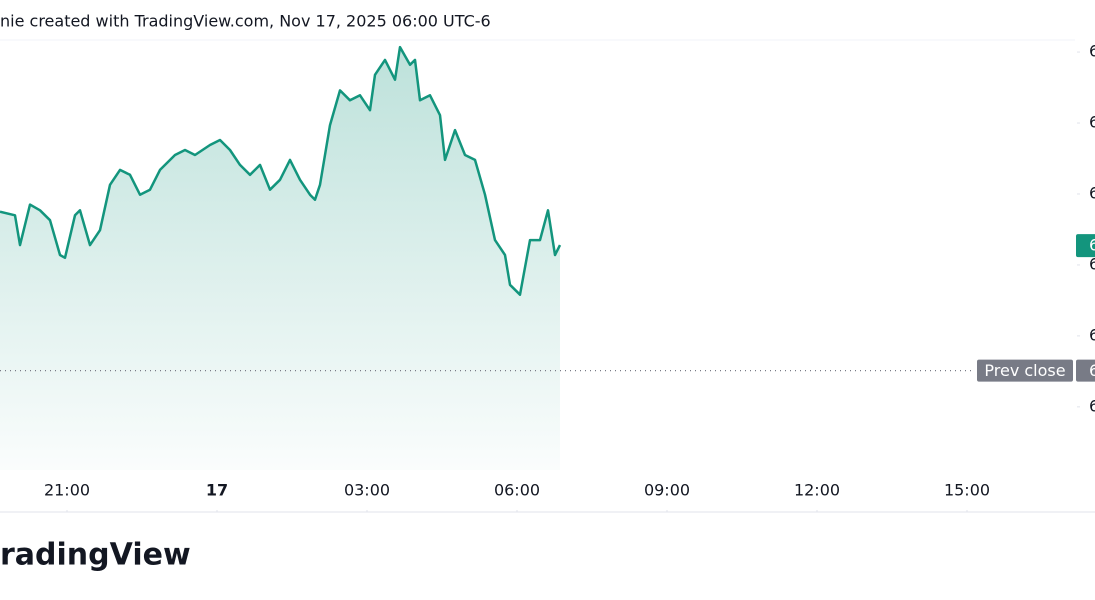 The image size is (1095, 600). I want to click on prev-close-price-badge, so click(1085, 370).